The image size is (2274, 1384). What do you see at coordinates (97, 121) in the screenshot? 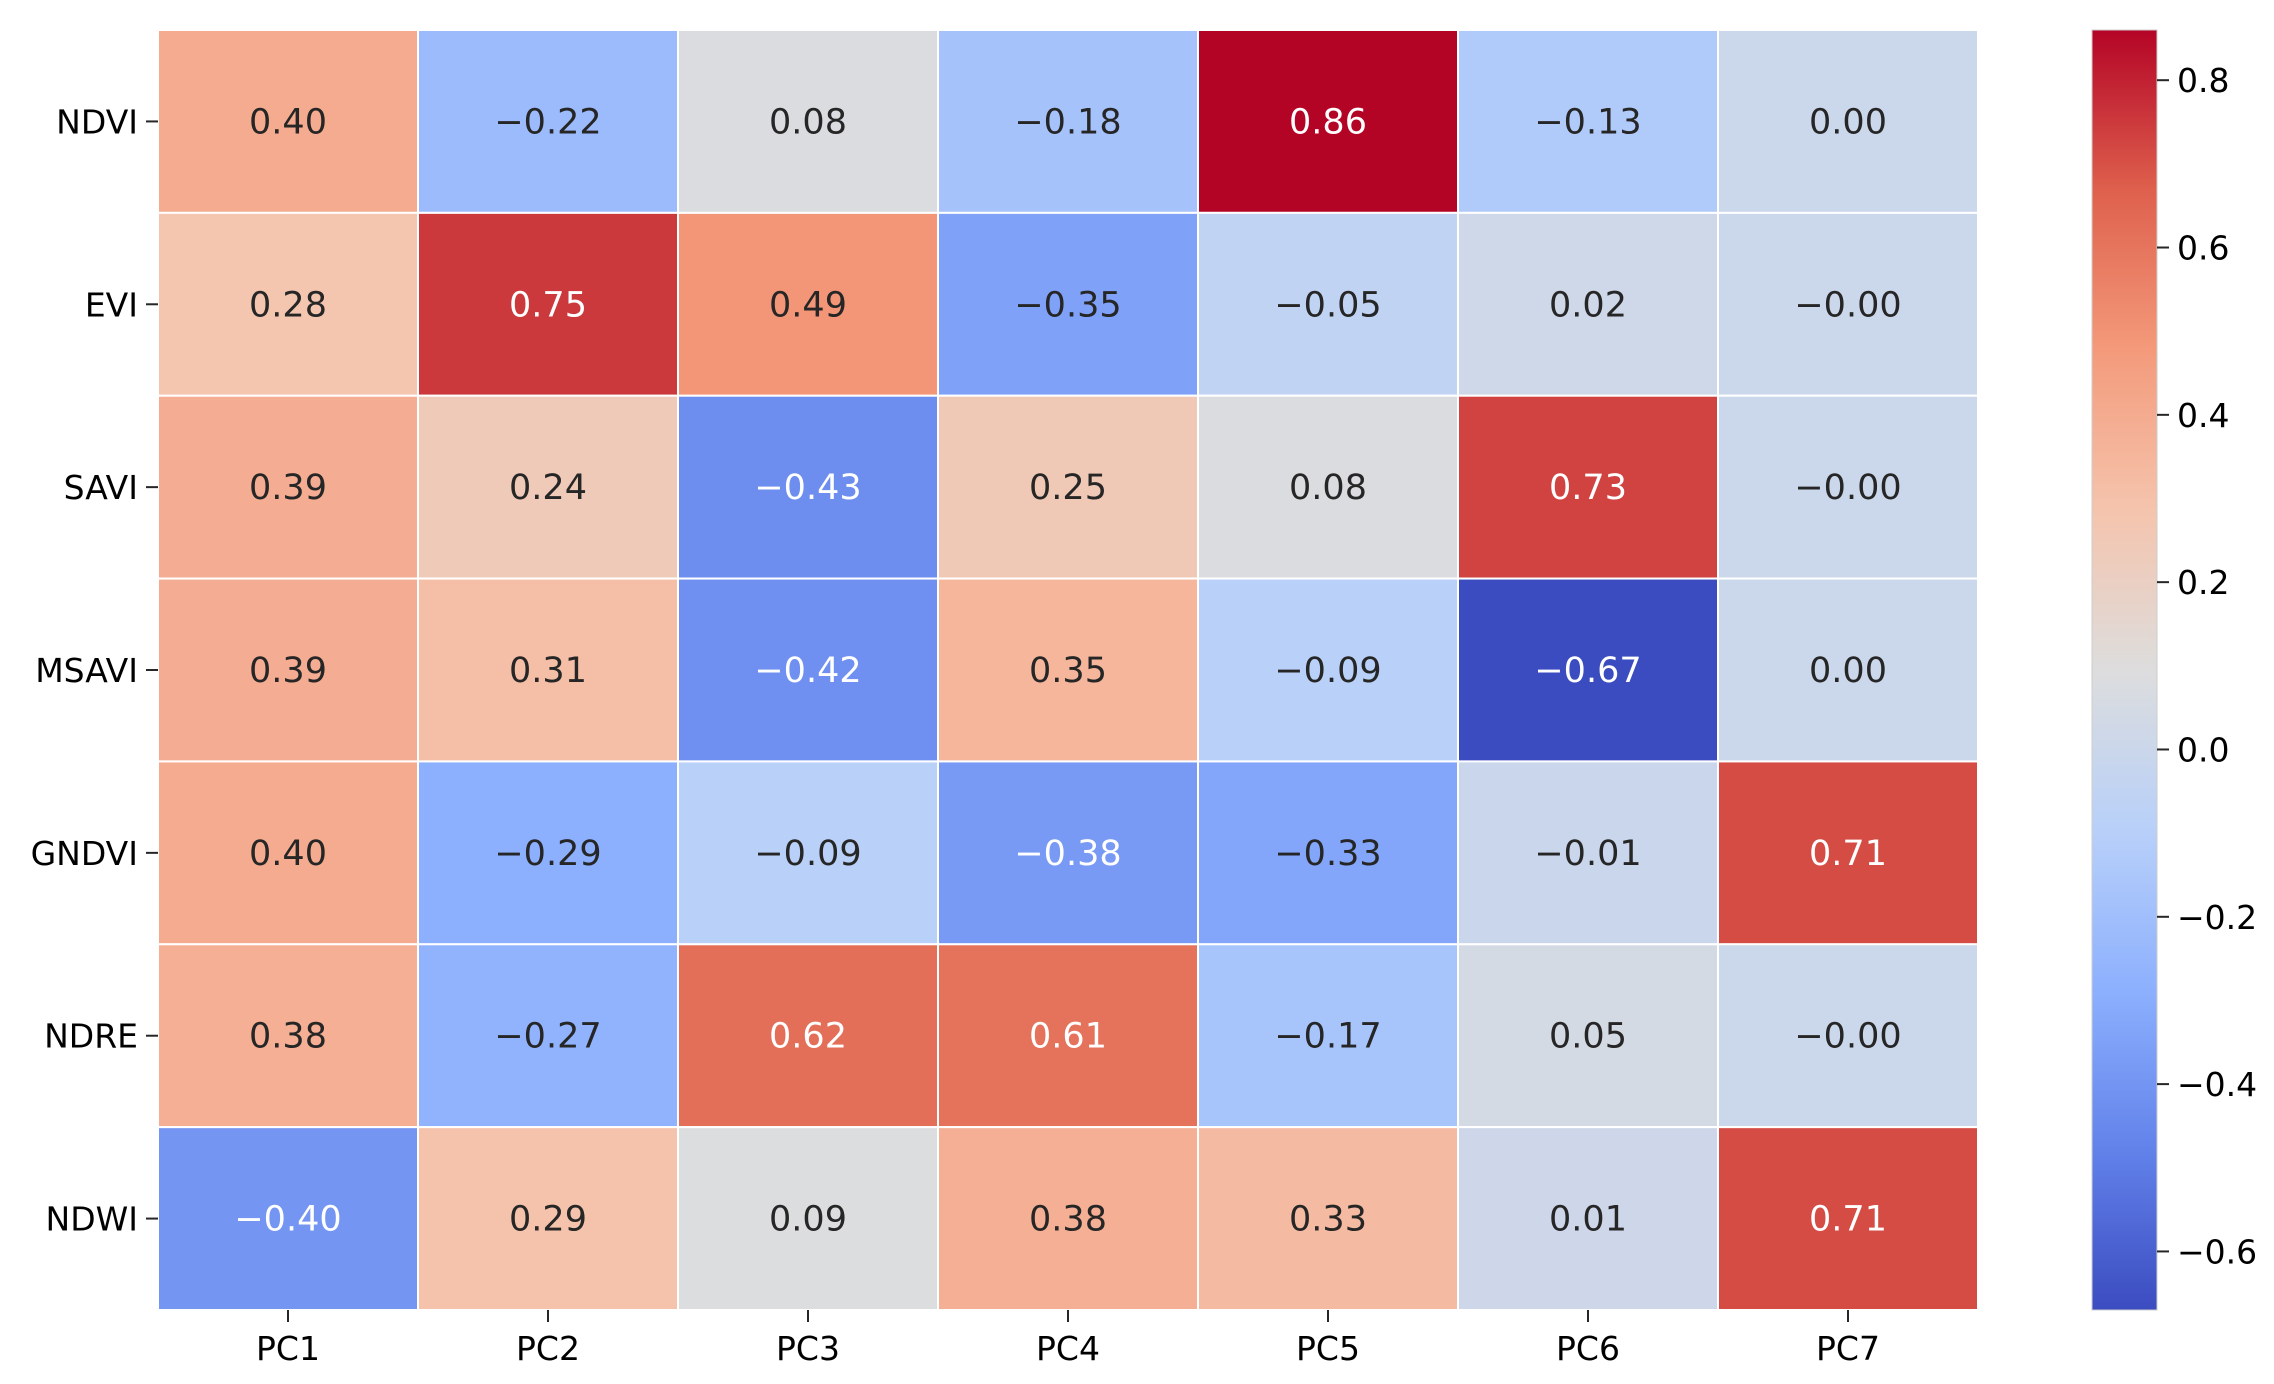
I see `y-tick-label-ndvi: NDVI` at bounding box center [97, 121].